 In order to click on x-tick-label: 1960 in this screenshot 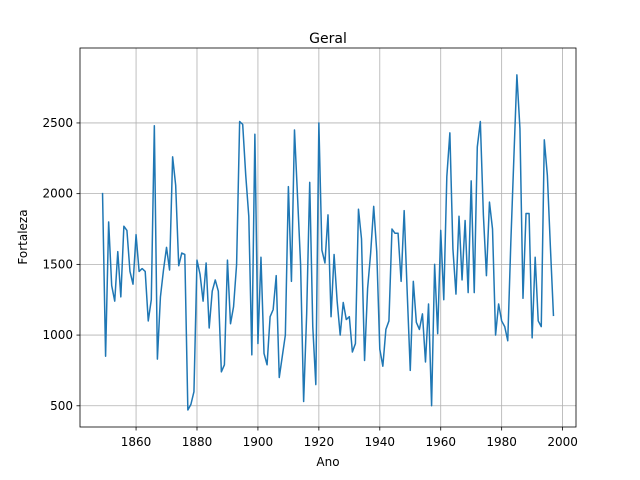, I will do `click(440, 442)`.